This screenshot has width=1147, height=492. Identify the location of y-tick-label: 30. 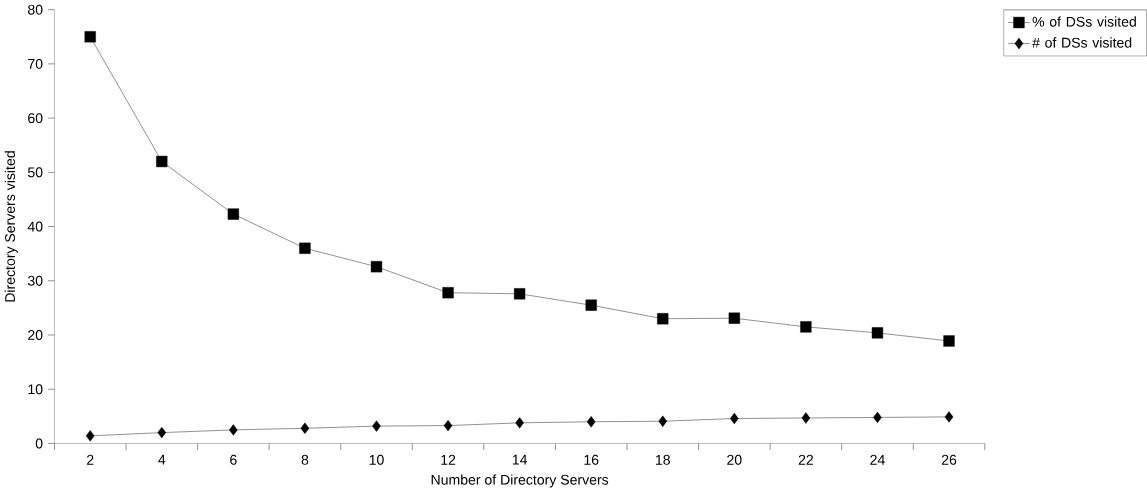
(35, 280).